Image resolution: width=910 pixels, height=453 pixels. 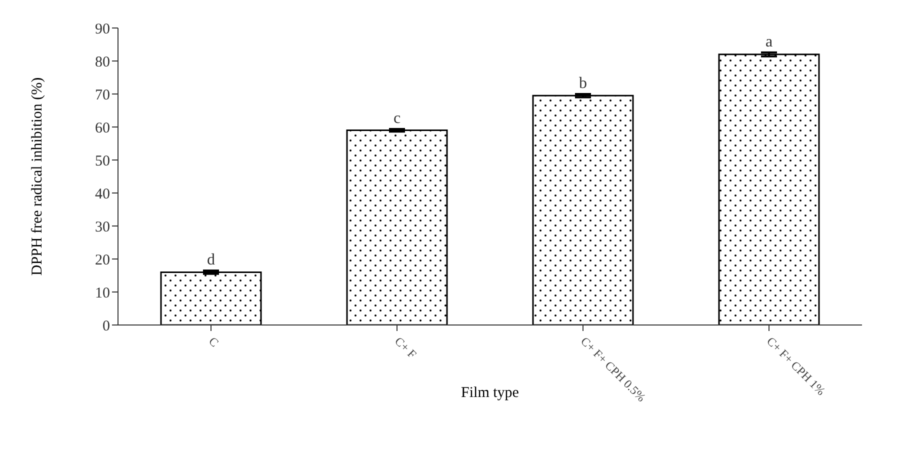 I want to click on x-tick-label: C, so click(x=214, y=342).